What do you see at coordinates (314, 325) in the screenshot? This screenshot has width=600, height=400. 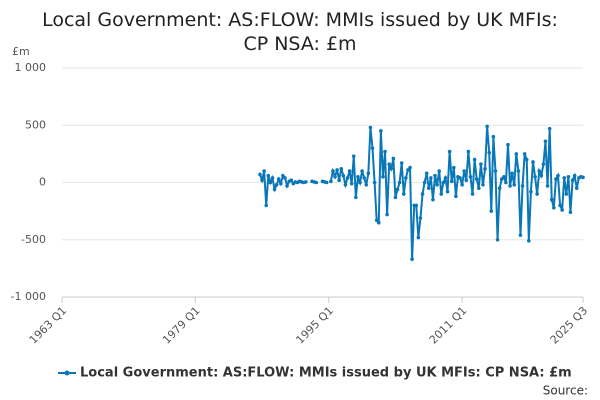 I see `x-tick-label: 1995 Q1` at bounding box center [314, 325].